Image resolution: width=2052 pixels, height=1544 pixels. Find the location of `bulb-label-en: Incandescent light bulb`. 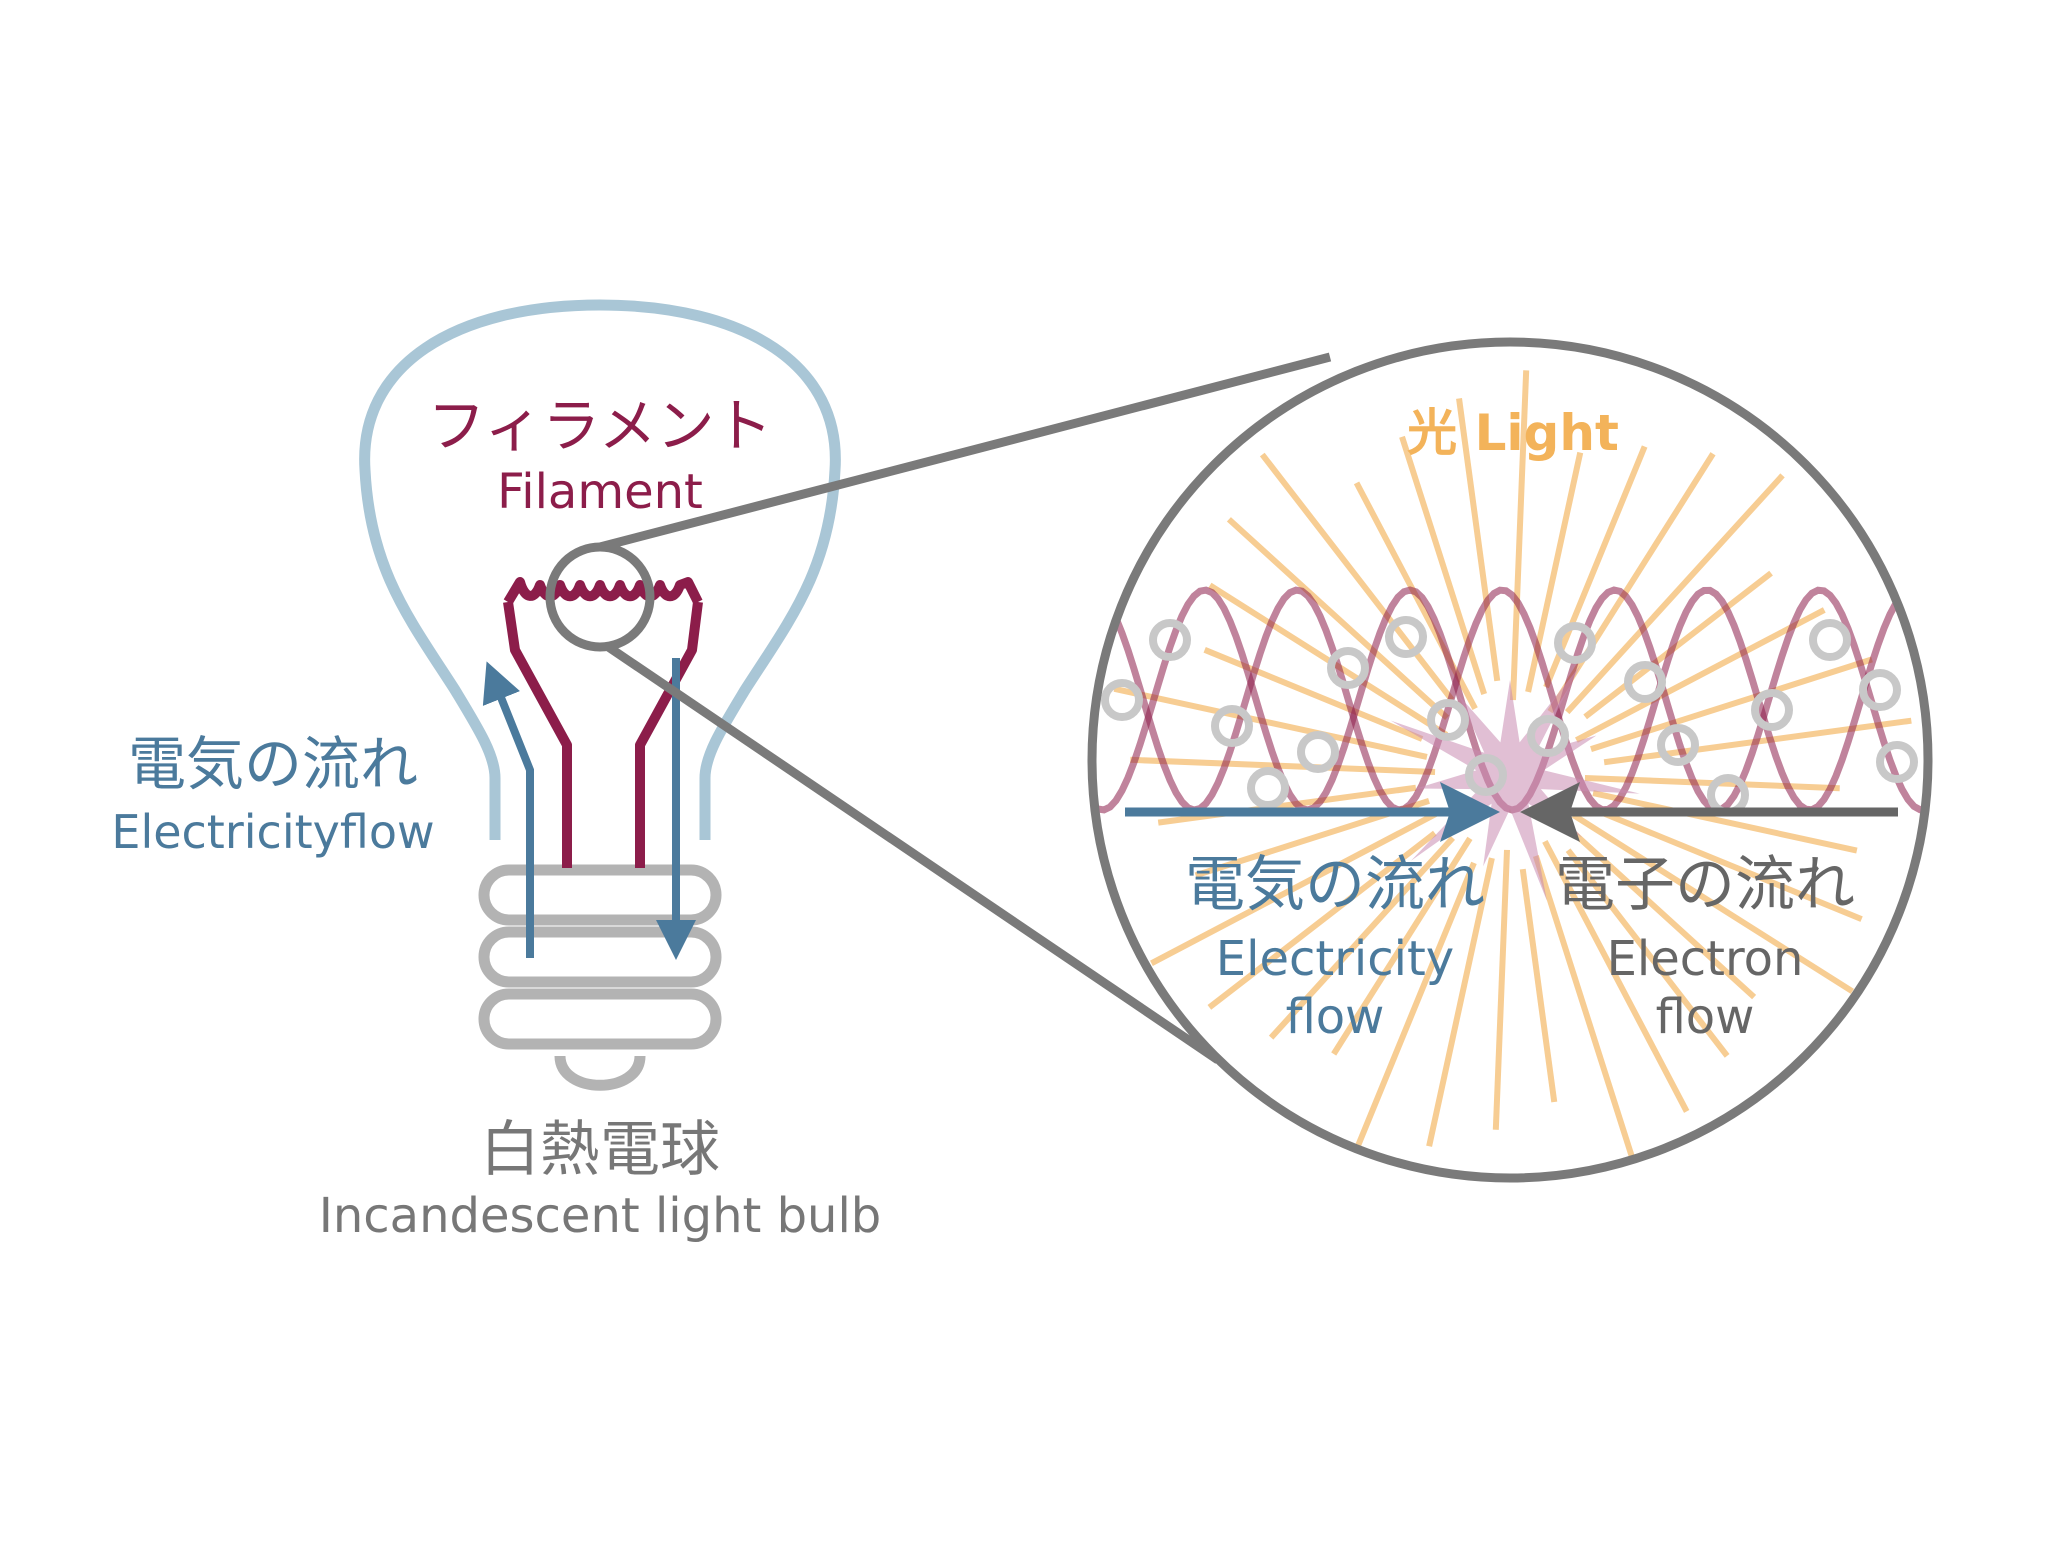

bulb-label-en: Incandescent light bulb is located at coordinates (600, 1216).